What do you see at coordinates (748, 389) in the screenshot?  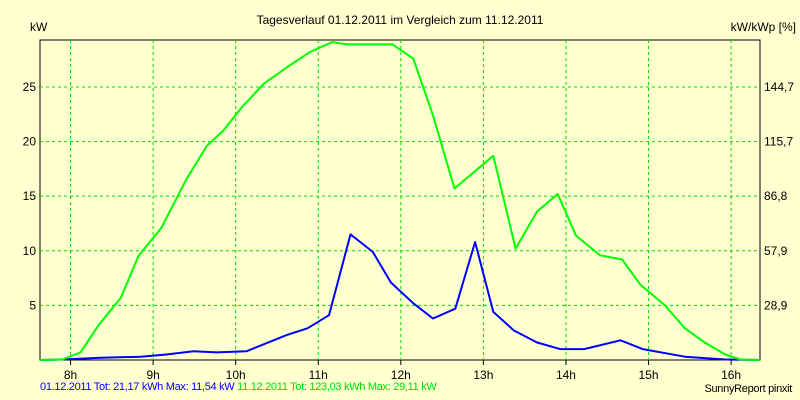 I see `credit-text: SunnyReport pinxit` at bounding box center [748, 389].